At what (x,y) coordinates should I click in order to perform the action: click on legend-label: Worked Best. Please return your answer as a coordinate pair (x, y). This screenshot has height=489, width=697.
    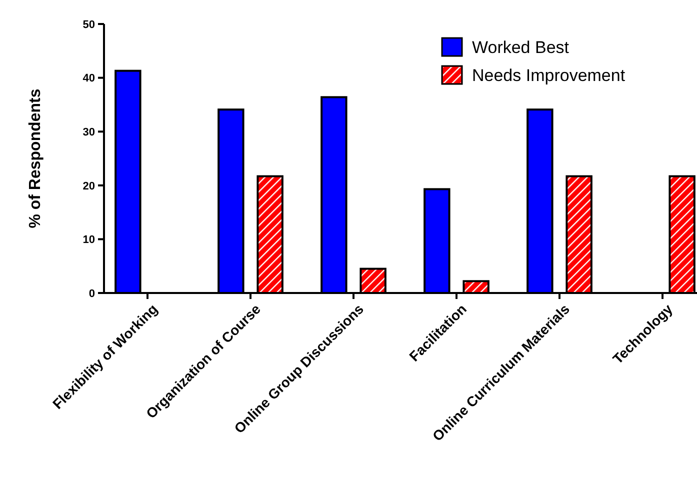
    Looking at the image, I should click on (521, 47).